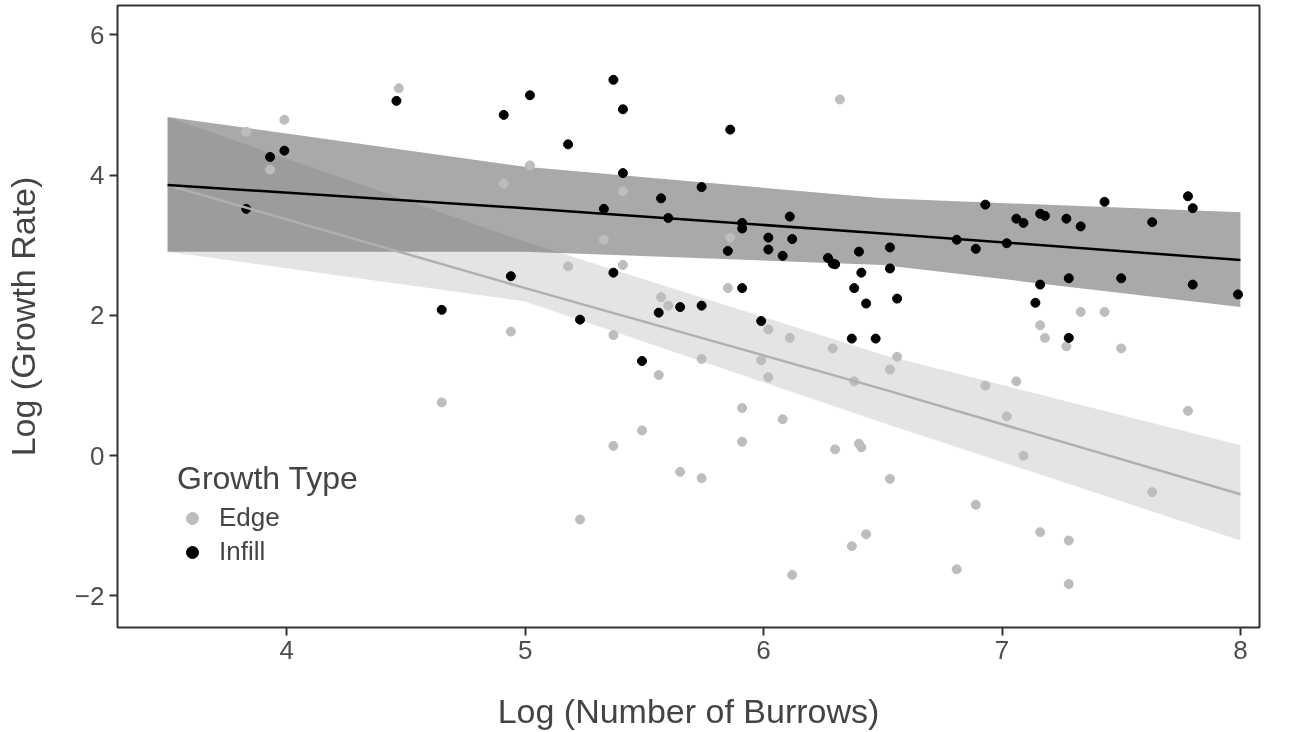  What do you see at coordinates (97, 175) in the screenshot?
I see `y-tick-label: 4` at bounding box center [97, 175].